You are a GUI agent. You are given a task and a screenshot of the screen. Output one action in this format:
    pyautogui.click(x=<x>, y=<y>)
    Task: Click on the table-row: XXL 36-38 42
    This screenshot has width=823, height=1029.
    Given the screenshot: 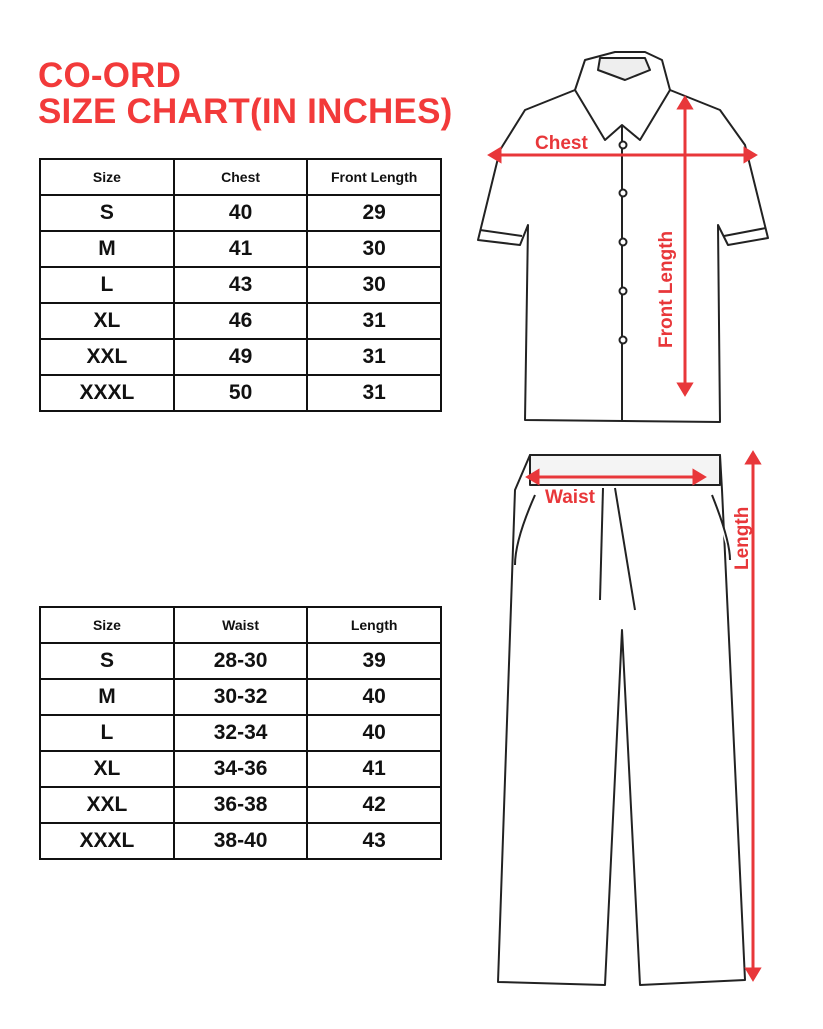 What is the action you would take?
    pyautogui.click(x=240, y=805)
    